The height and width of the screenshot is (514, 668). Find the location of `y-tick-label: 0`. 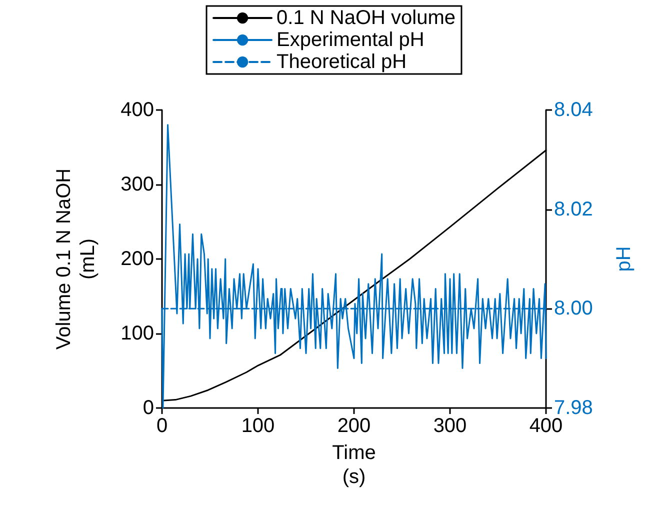

y-tick-label: 0 is located at coordinates (148, 408).